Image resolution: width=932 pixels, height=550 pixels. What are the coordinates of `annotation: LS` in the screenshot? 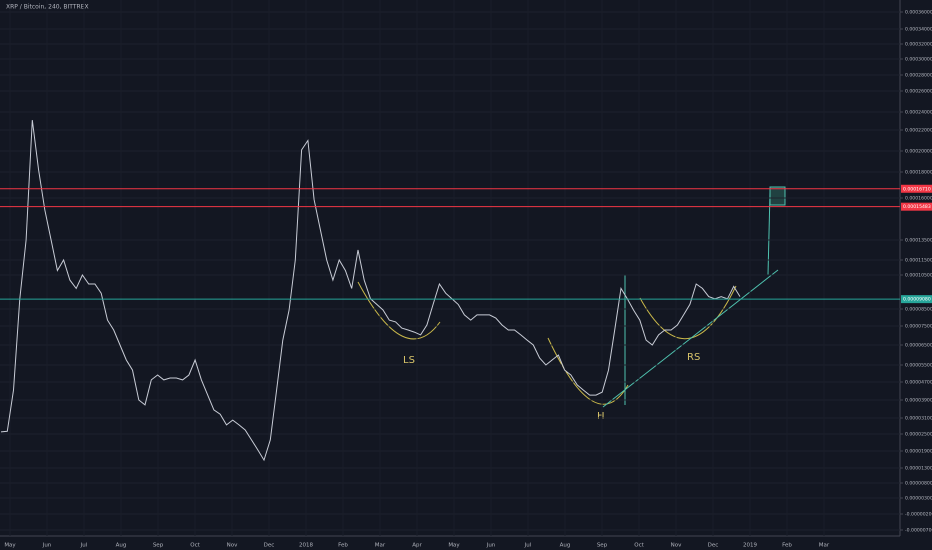 It's located at (409, 360).